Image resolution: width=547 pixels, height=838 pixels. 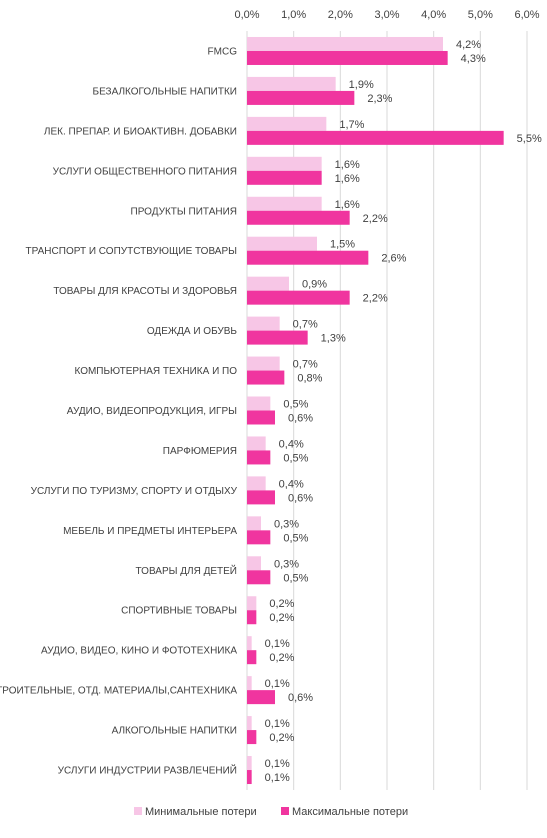 I want to click on data-label: 0,8%, so click(x=309, y=379).